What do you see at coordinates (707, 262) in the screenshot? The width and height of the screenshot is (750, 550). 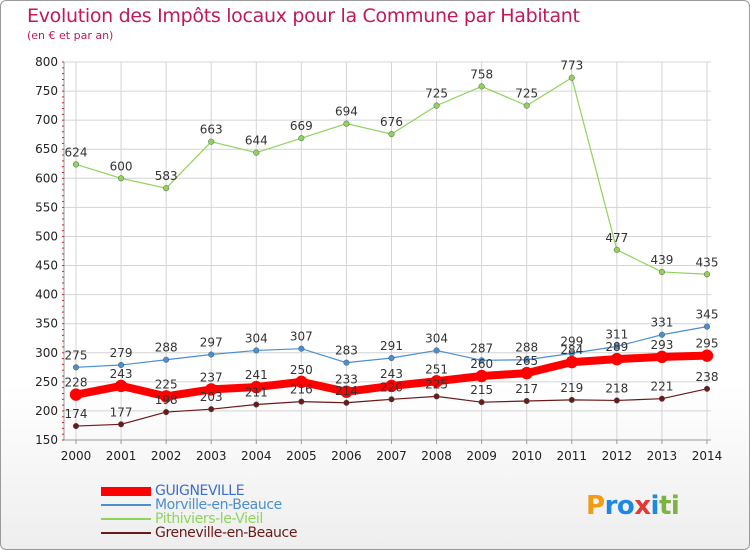 I see `data-label: 435` at bounding box center [707, 262].